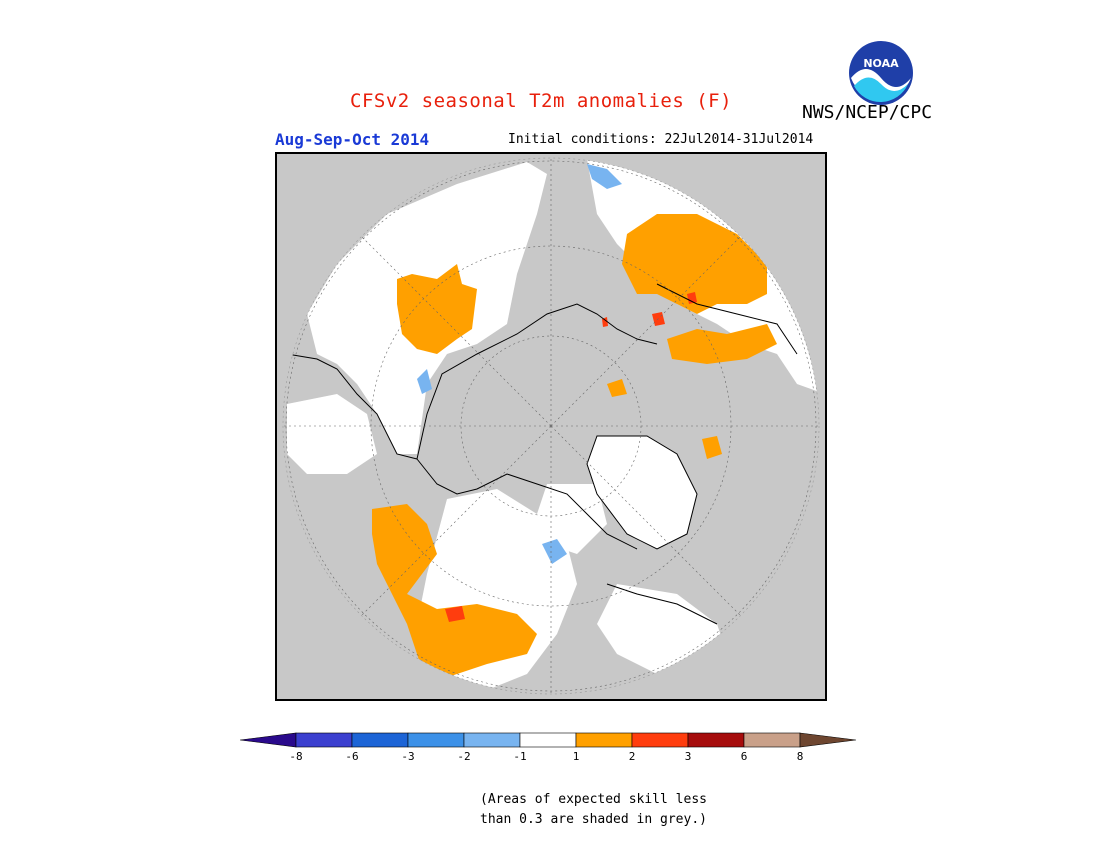  What do you see at coordinates (352, 756) in the screenshot?
I see `legend-tick-label: -6` at bounding box center [352, 756].